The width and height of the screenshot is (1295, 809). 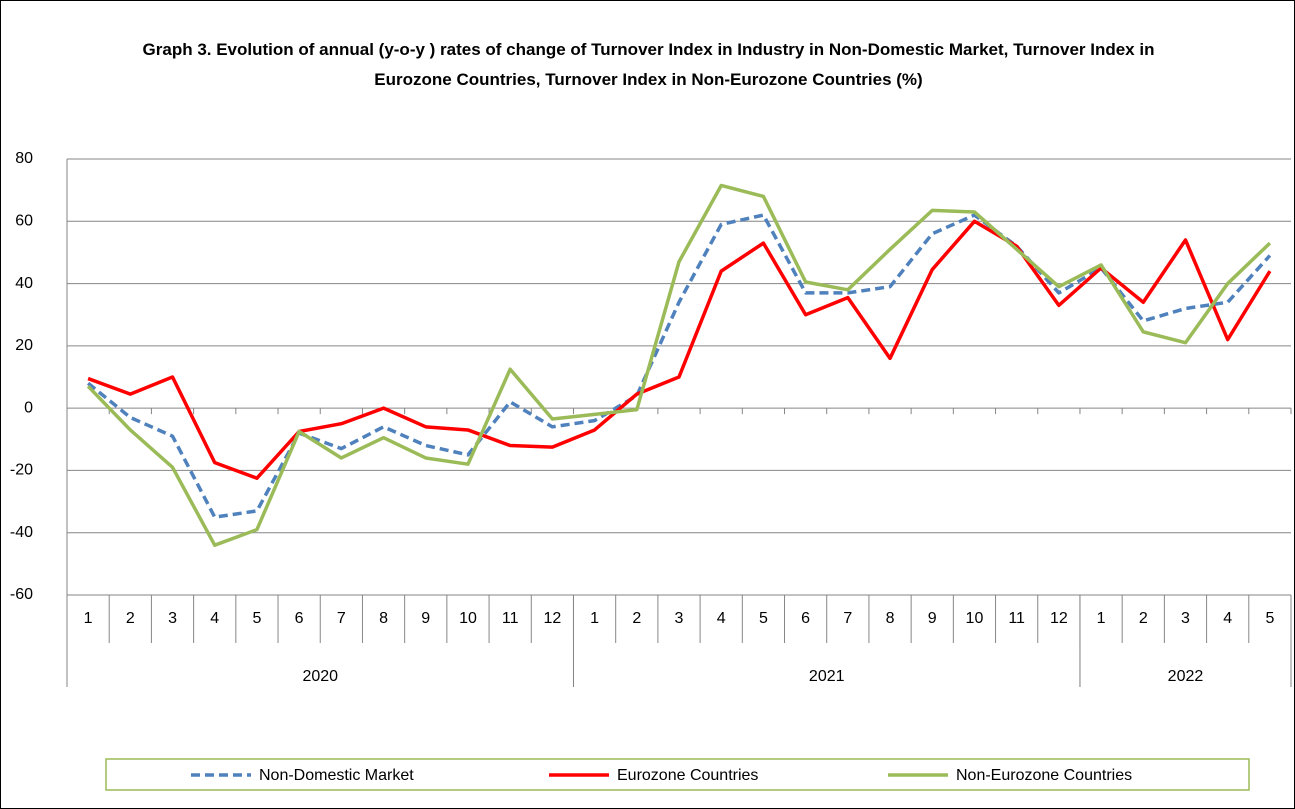 What do you see at coordinates (827, 676) in the screenshot?
I see `group-label: 2021` at bounding box center [827, 676].